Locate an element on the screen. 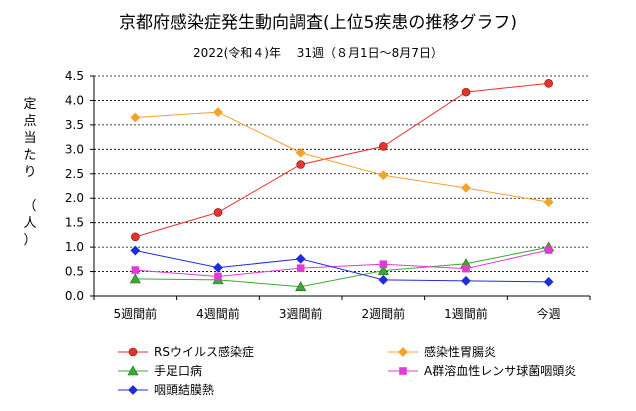 This screenshot has width=636, height=411. legend-label: 咽頭結膜熱 is located at coordinates (184, 390).